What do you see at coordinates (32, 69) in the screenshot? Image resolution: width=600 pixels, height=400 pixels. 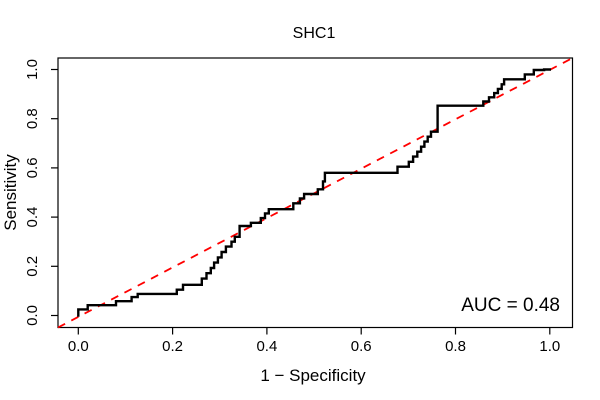 I see `y-tick-label: 1.0` at bounding box center [32, 69].